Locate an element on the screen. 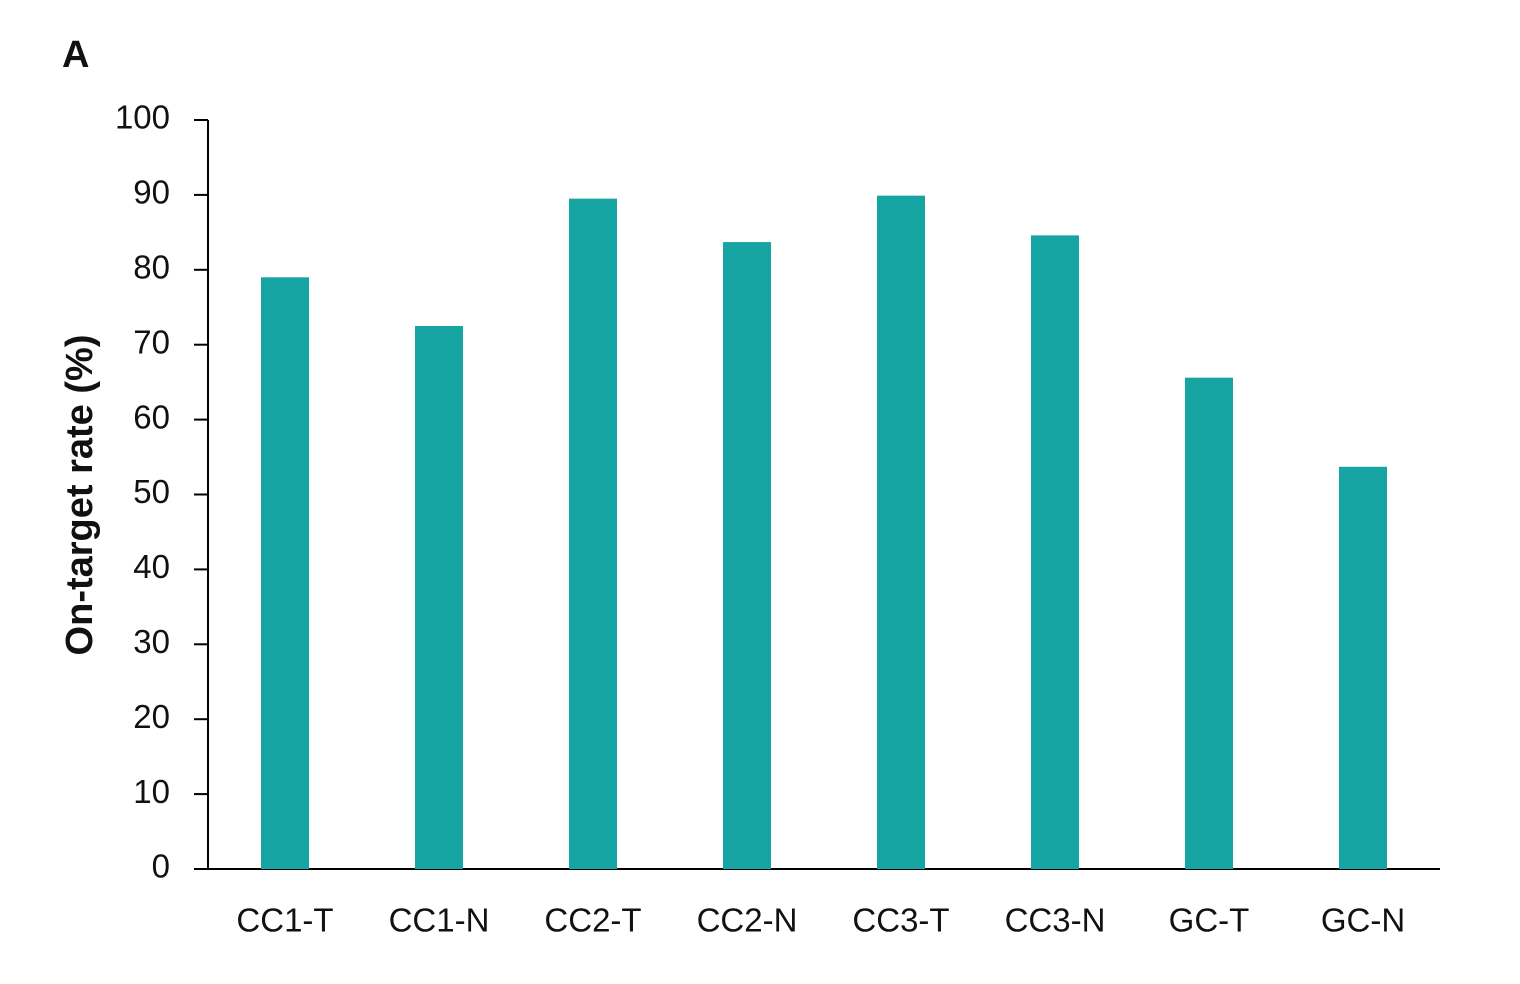 Image resolution: width=1520 pixels, height=984 pixels. y-tick-label: 70 is located at coordinates (151, 341).